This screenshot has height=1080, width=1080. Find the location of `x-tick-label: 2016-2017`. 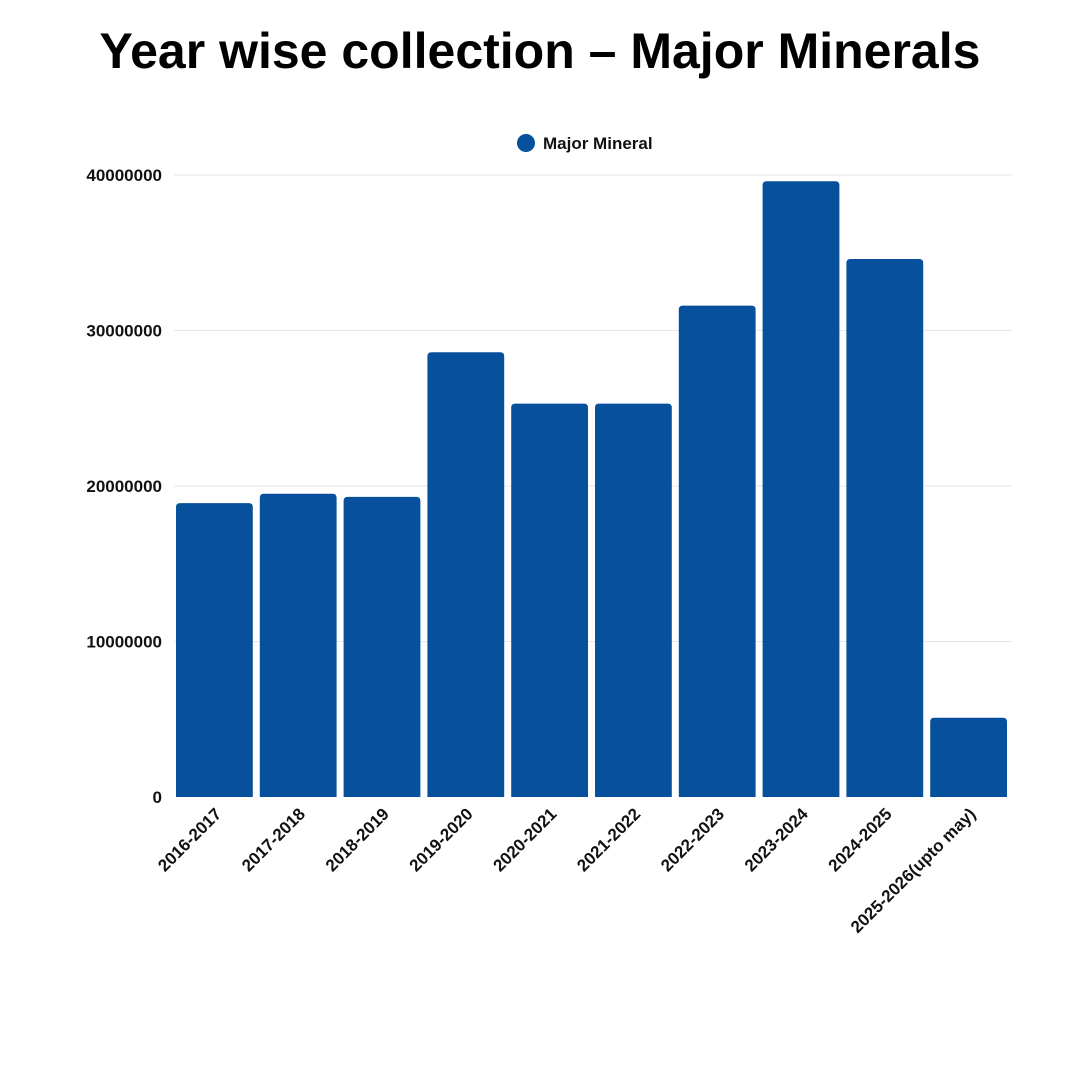

x-tick-label: 2016-2017 is located at coordinates (189, 839).